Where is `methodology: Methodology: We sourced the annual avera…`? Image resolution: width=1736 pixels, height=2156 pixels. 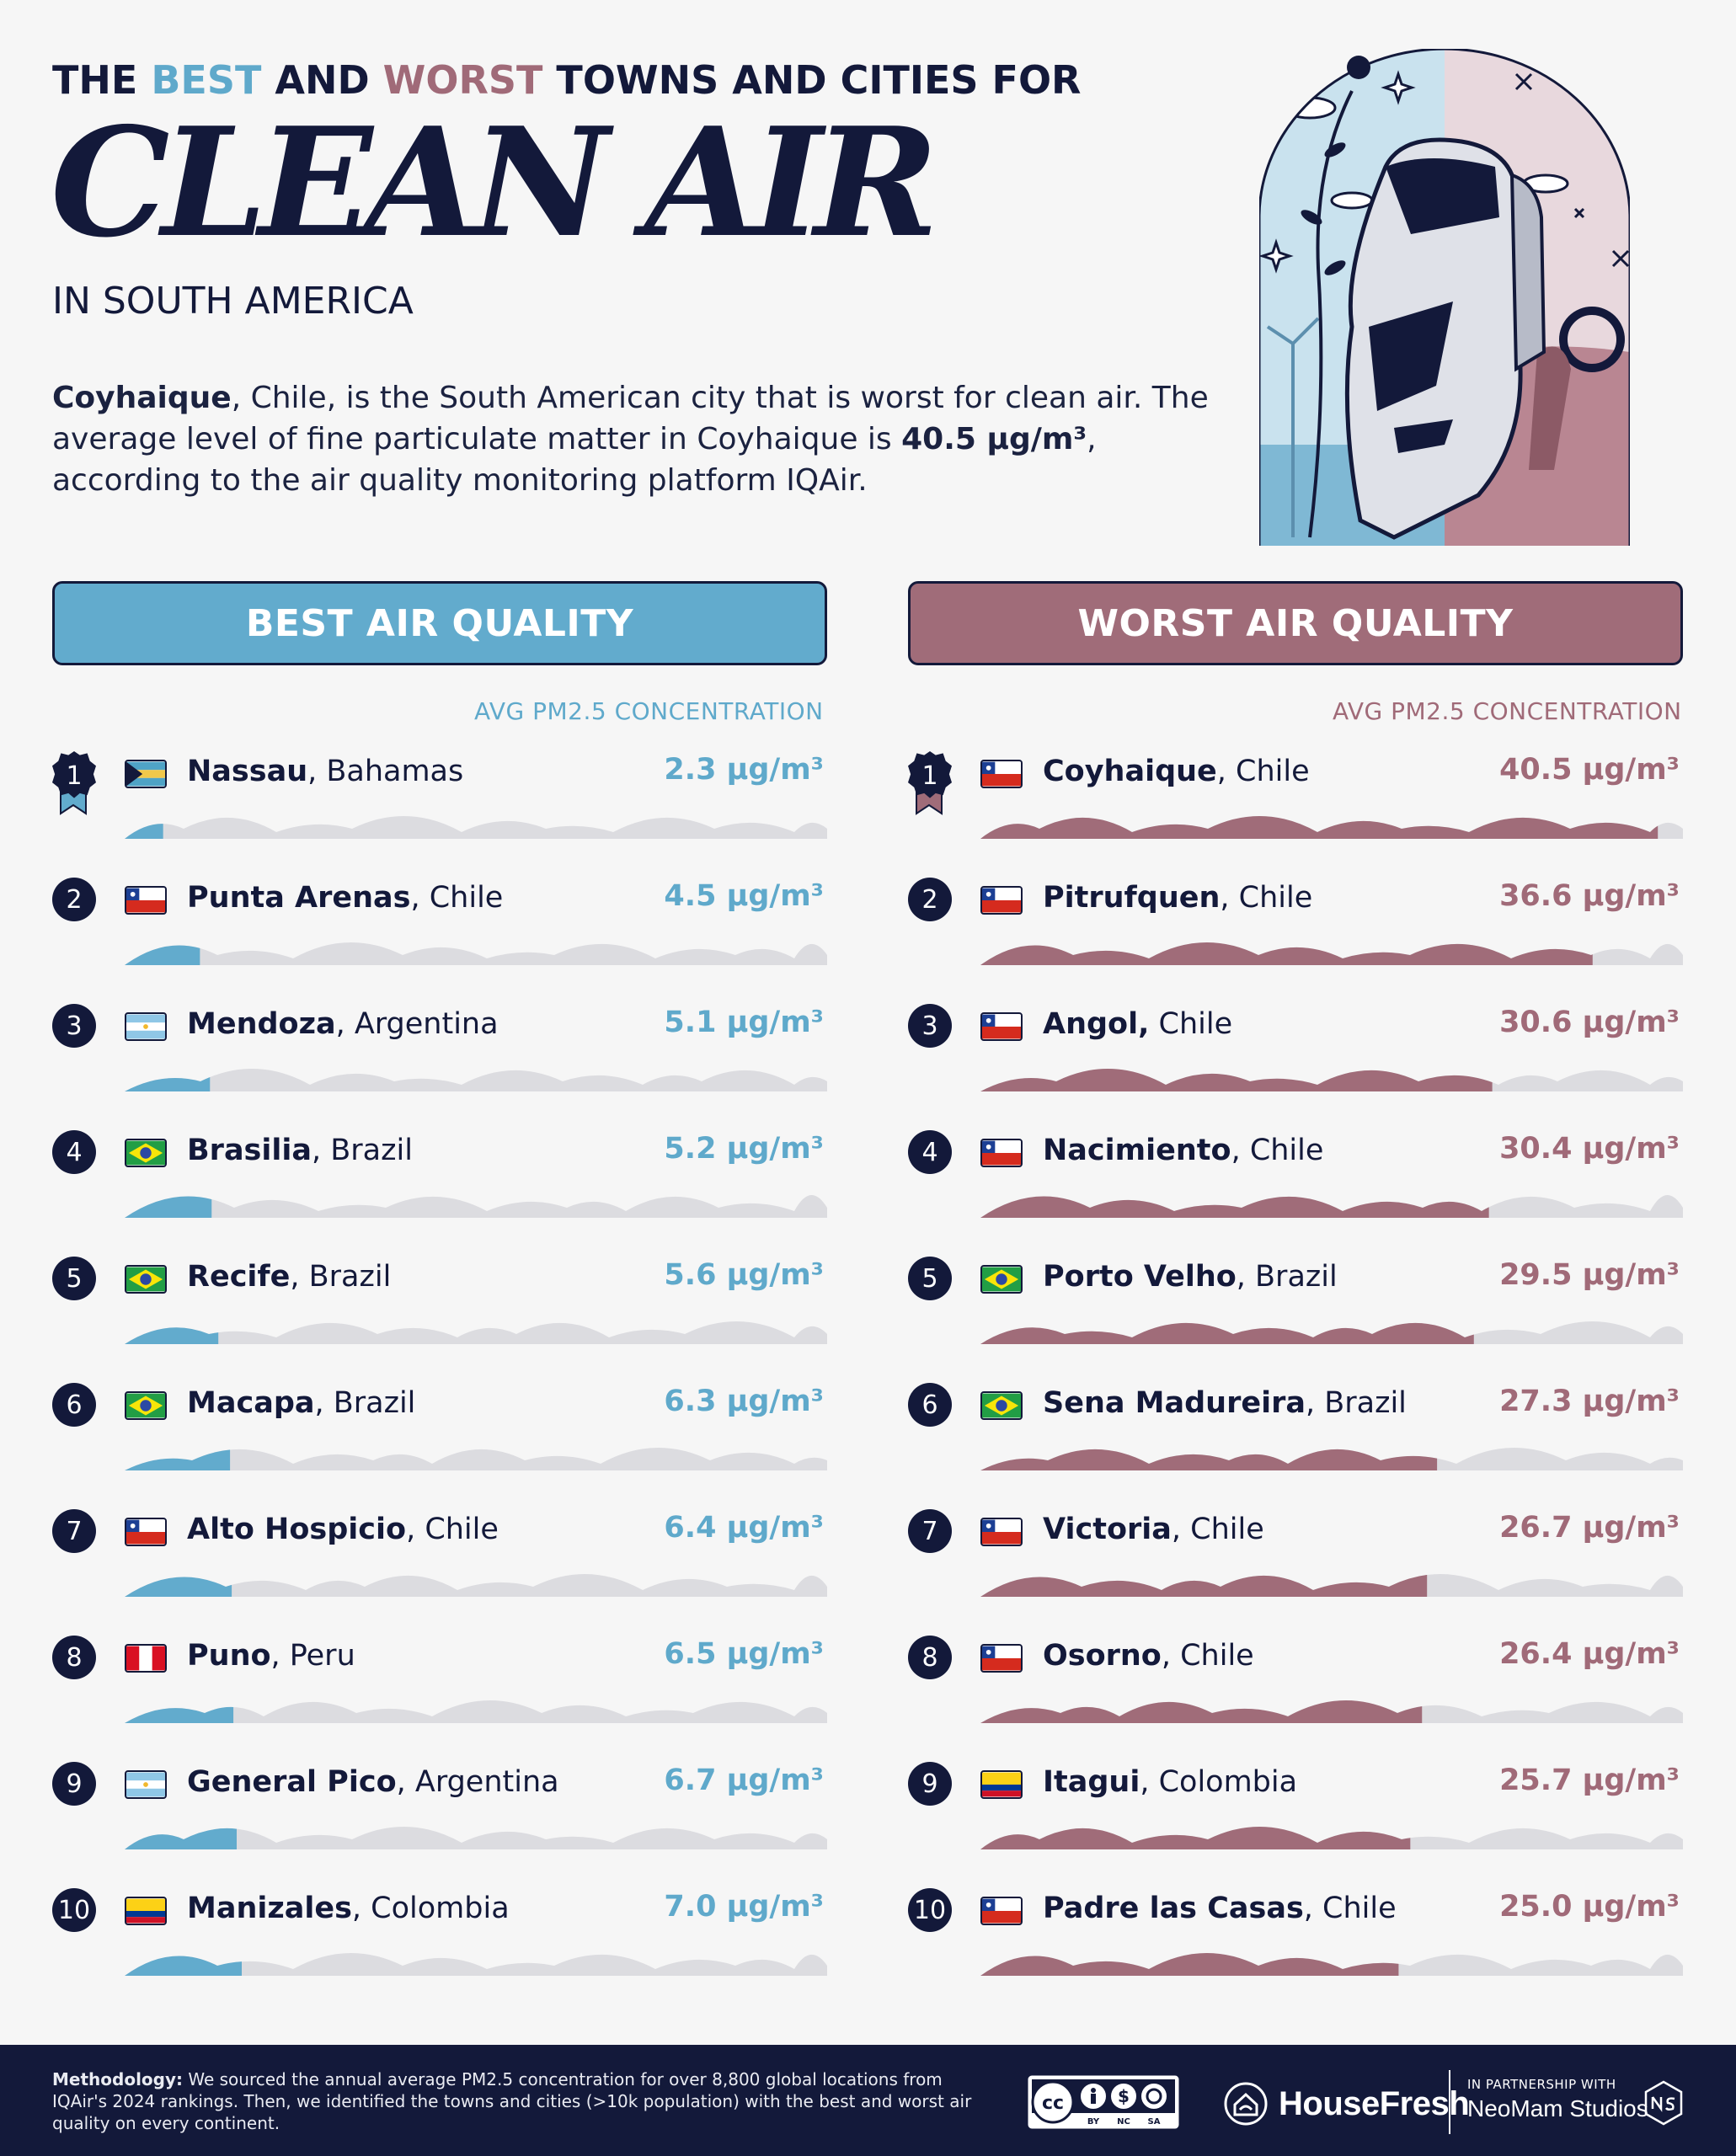 methodology: Methodology: We sourced the annual avera… is located at coordinates (524, 2101).